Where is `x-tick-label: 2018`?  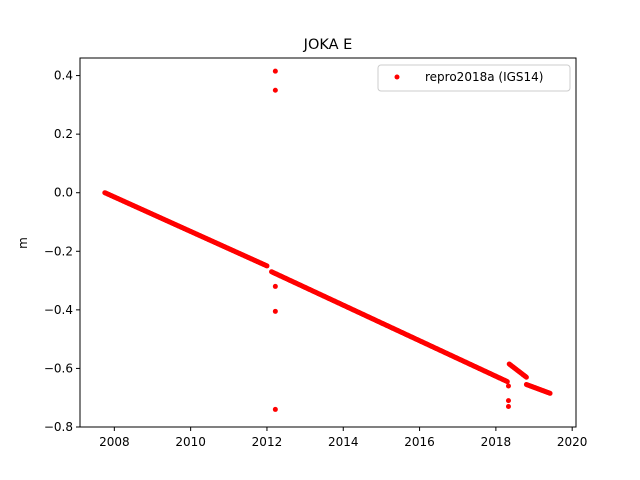 x-tick-label: 2018 is located at coordinates (496, 442).